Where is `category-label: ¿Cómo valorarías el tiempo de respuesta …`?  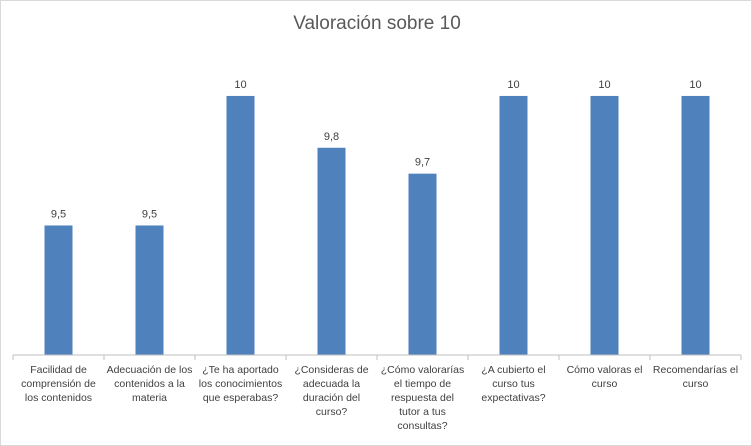
category-label: ¿Cómo valorarías el tiempo de respuesta … is located at coordinates (422, 398).